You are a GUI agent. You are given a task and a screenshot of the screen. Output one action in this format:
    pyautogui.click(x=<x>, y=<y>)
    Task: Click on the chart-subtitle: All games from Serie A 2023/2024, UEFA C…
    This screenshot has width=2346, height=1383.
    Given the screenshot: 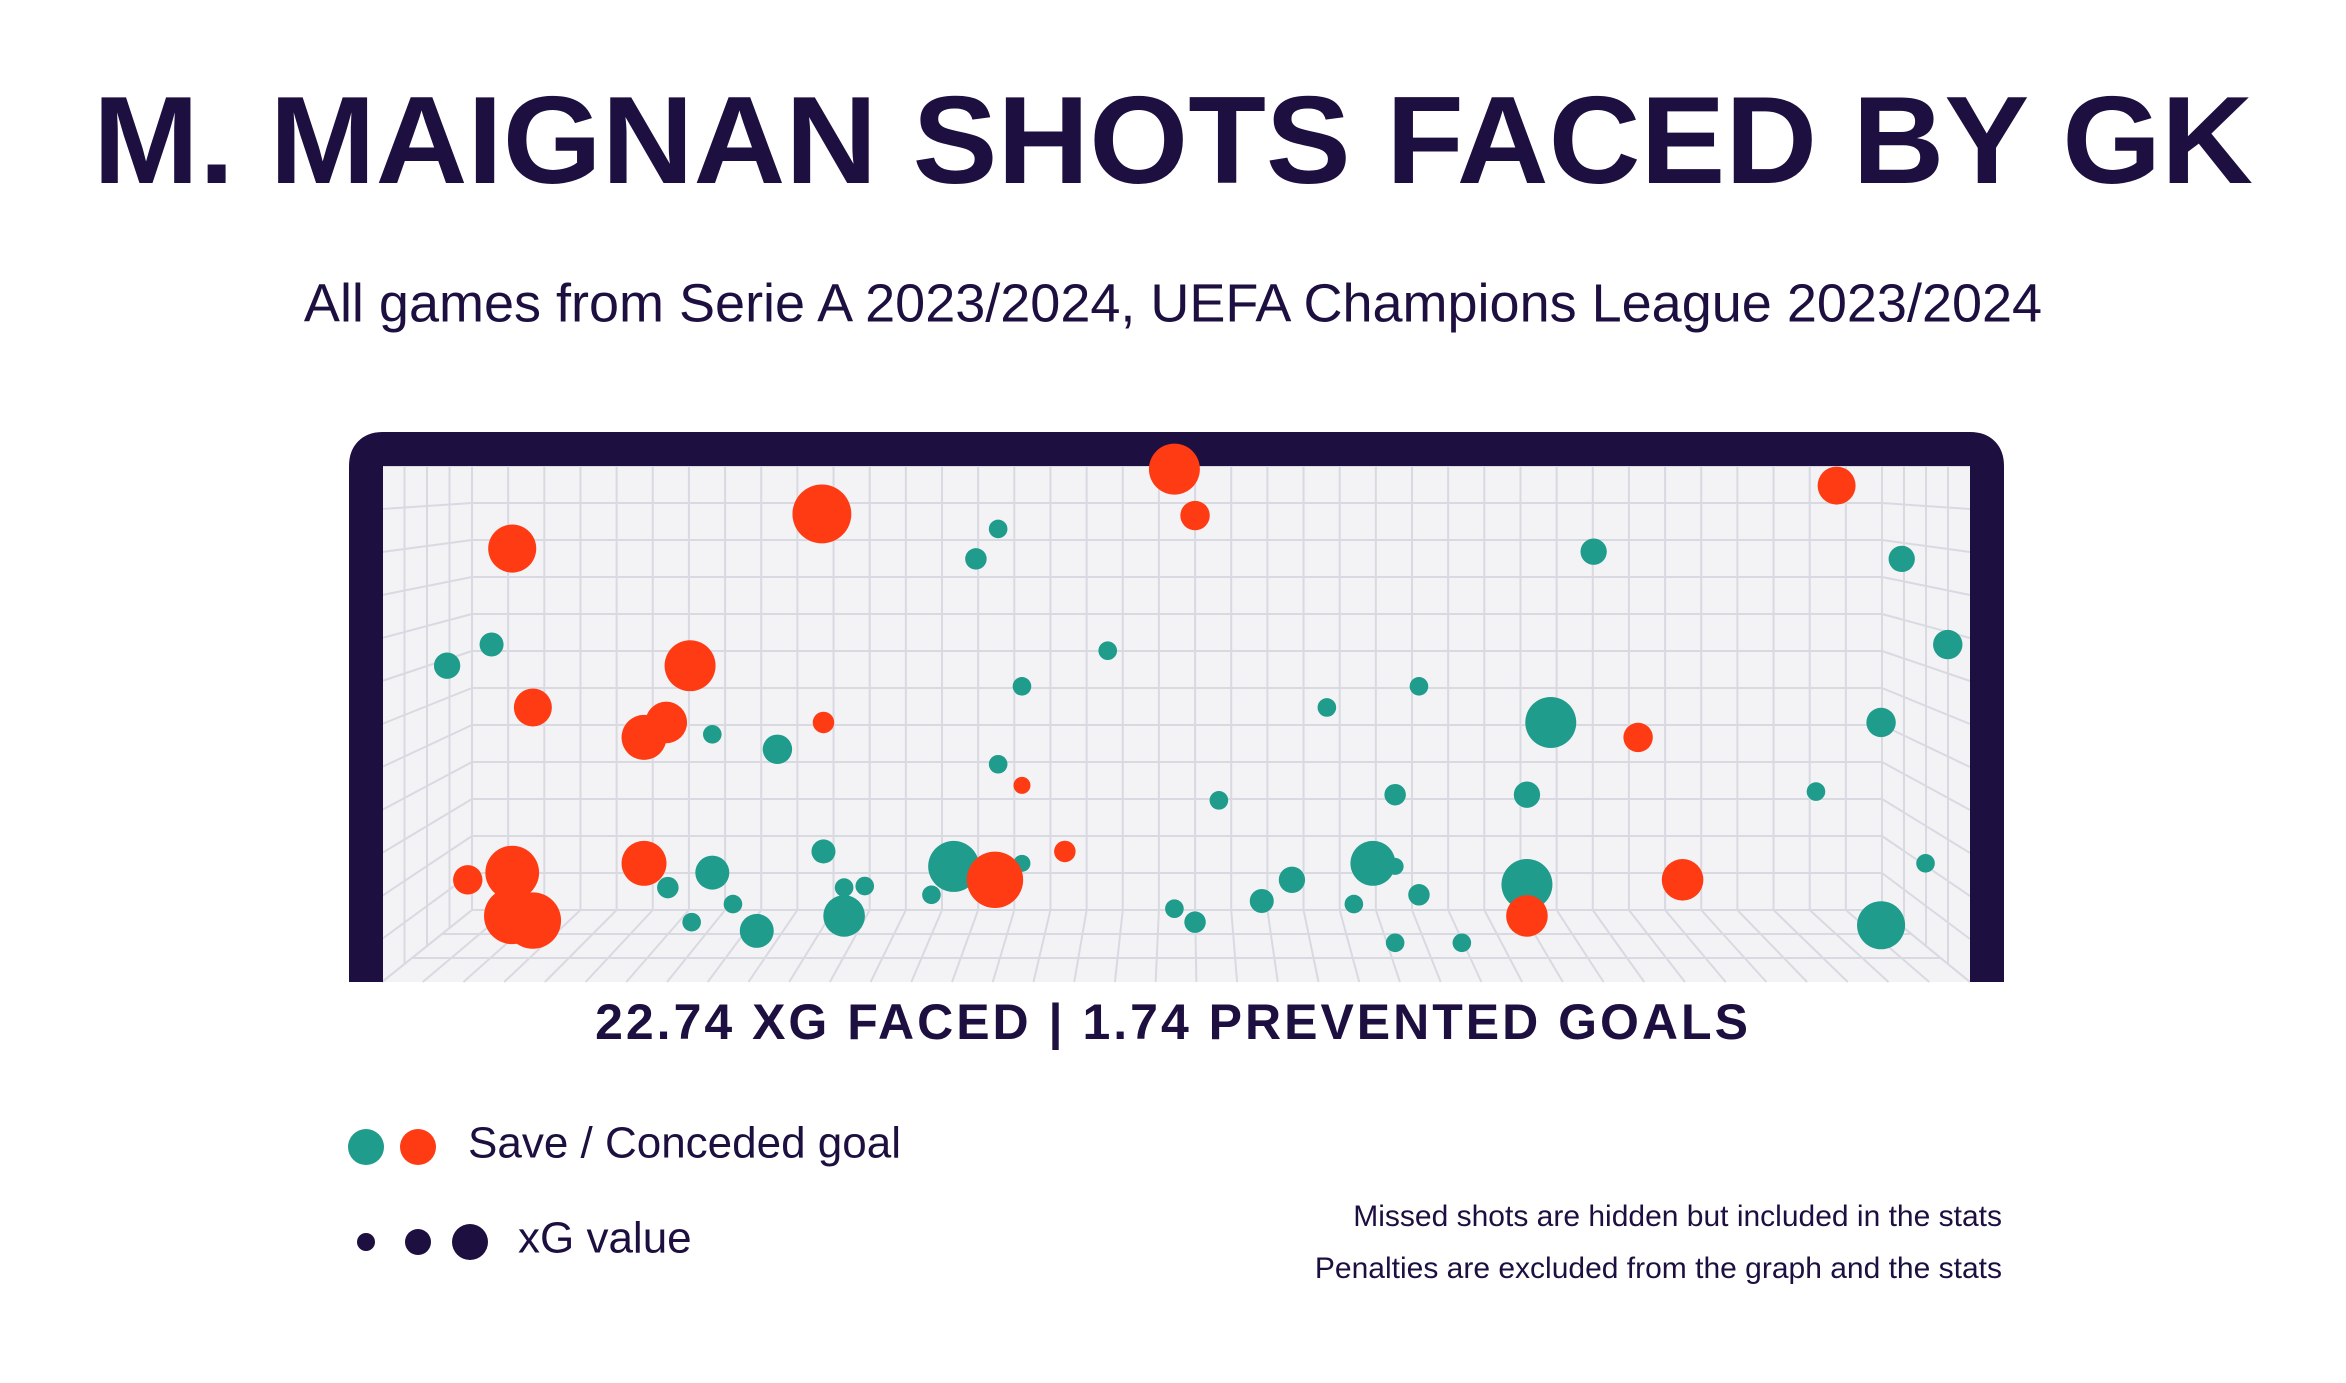 What is the action you would take?
    pyautogui.click(x=1173, y=303)
    